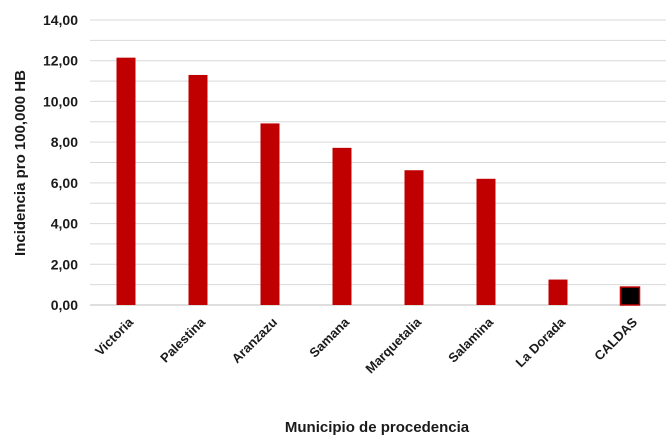  I want to click on y-tick-label: 2,00, so click(64, 264).